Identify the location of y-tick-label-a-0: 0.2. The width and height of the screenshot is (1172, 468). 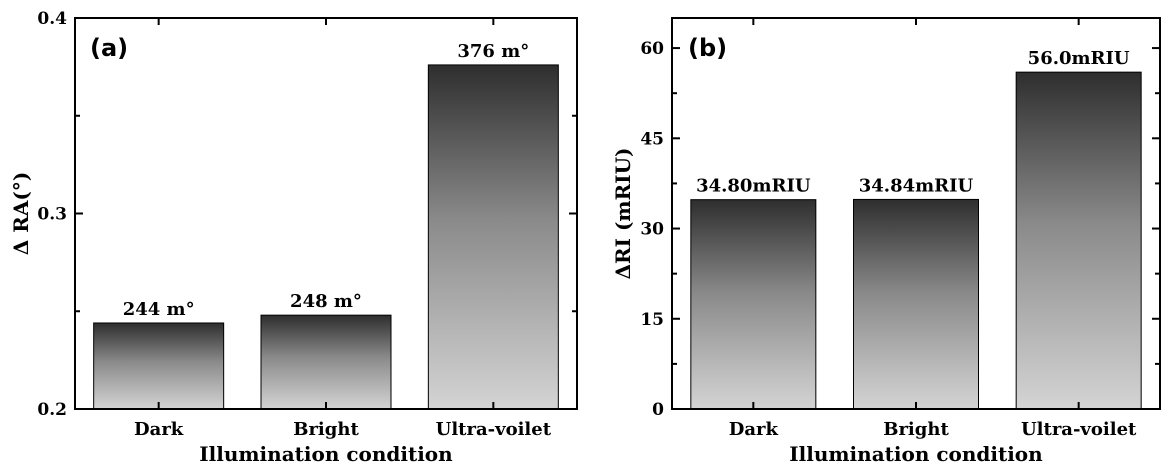
(52, 410).